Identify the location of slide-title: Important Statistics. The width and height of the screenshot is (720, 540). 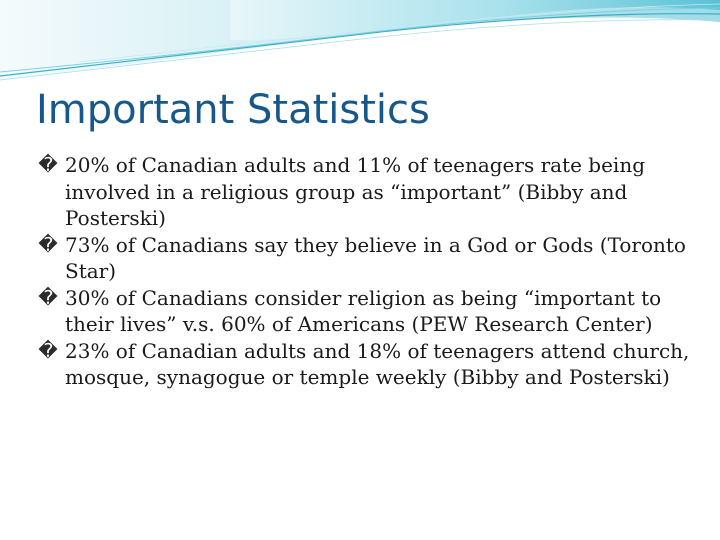
(233, 110).